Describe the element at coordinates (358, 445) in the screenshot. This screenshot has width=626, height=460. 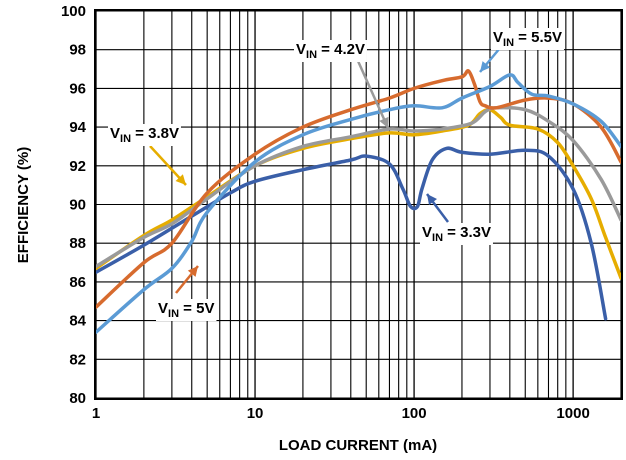
I see `x-axis-title: LOAD CURRENT (mA)` at that location.